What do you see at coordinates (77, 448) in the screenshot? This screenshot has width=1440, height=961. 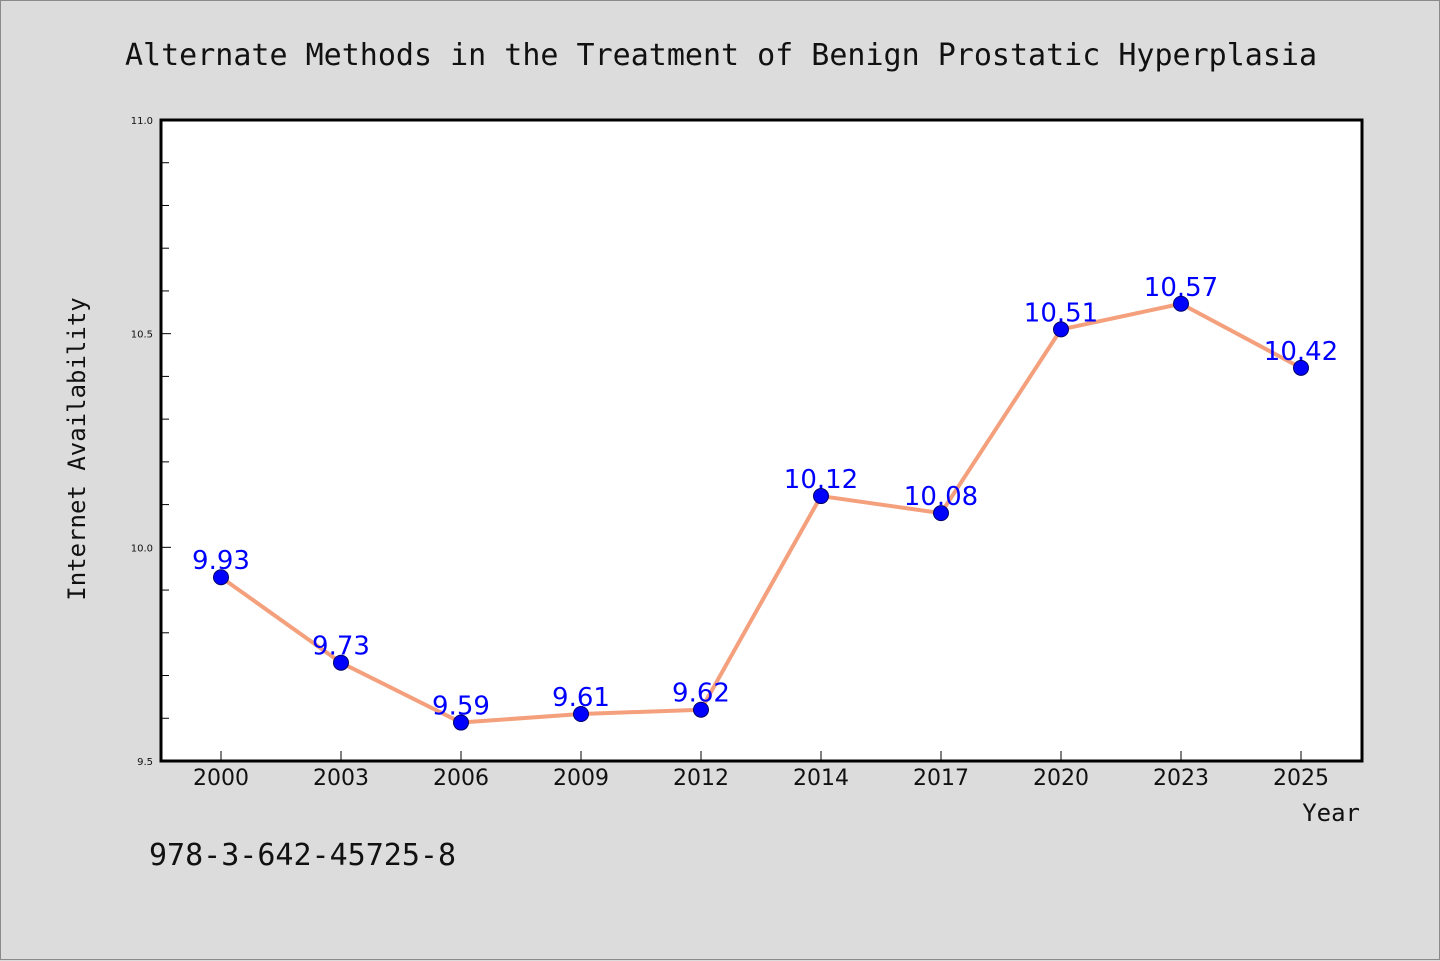 I see `y-axis-label: Internet Availability` at bounding box center [77, 448].